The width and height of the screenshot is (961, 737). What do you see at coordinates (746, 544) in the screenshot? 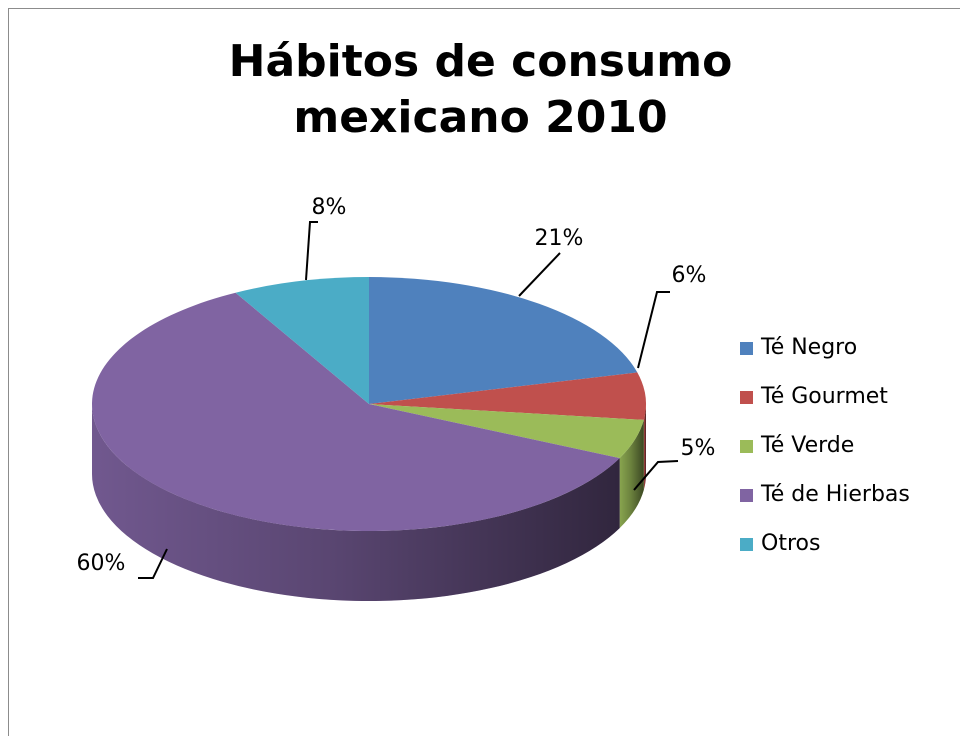
I see `legend-swatch-otros` at bounding box center [746, 544].